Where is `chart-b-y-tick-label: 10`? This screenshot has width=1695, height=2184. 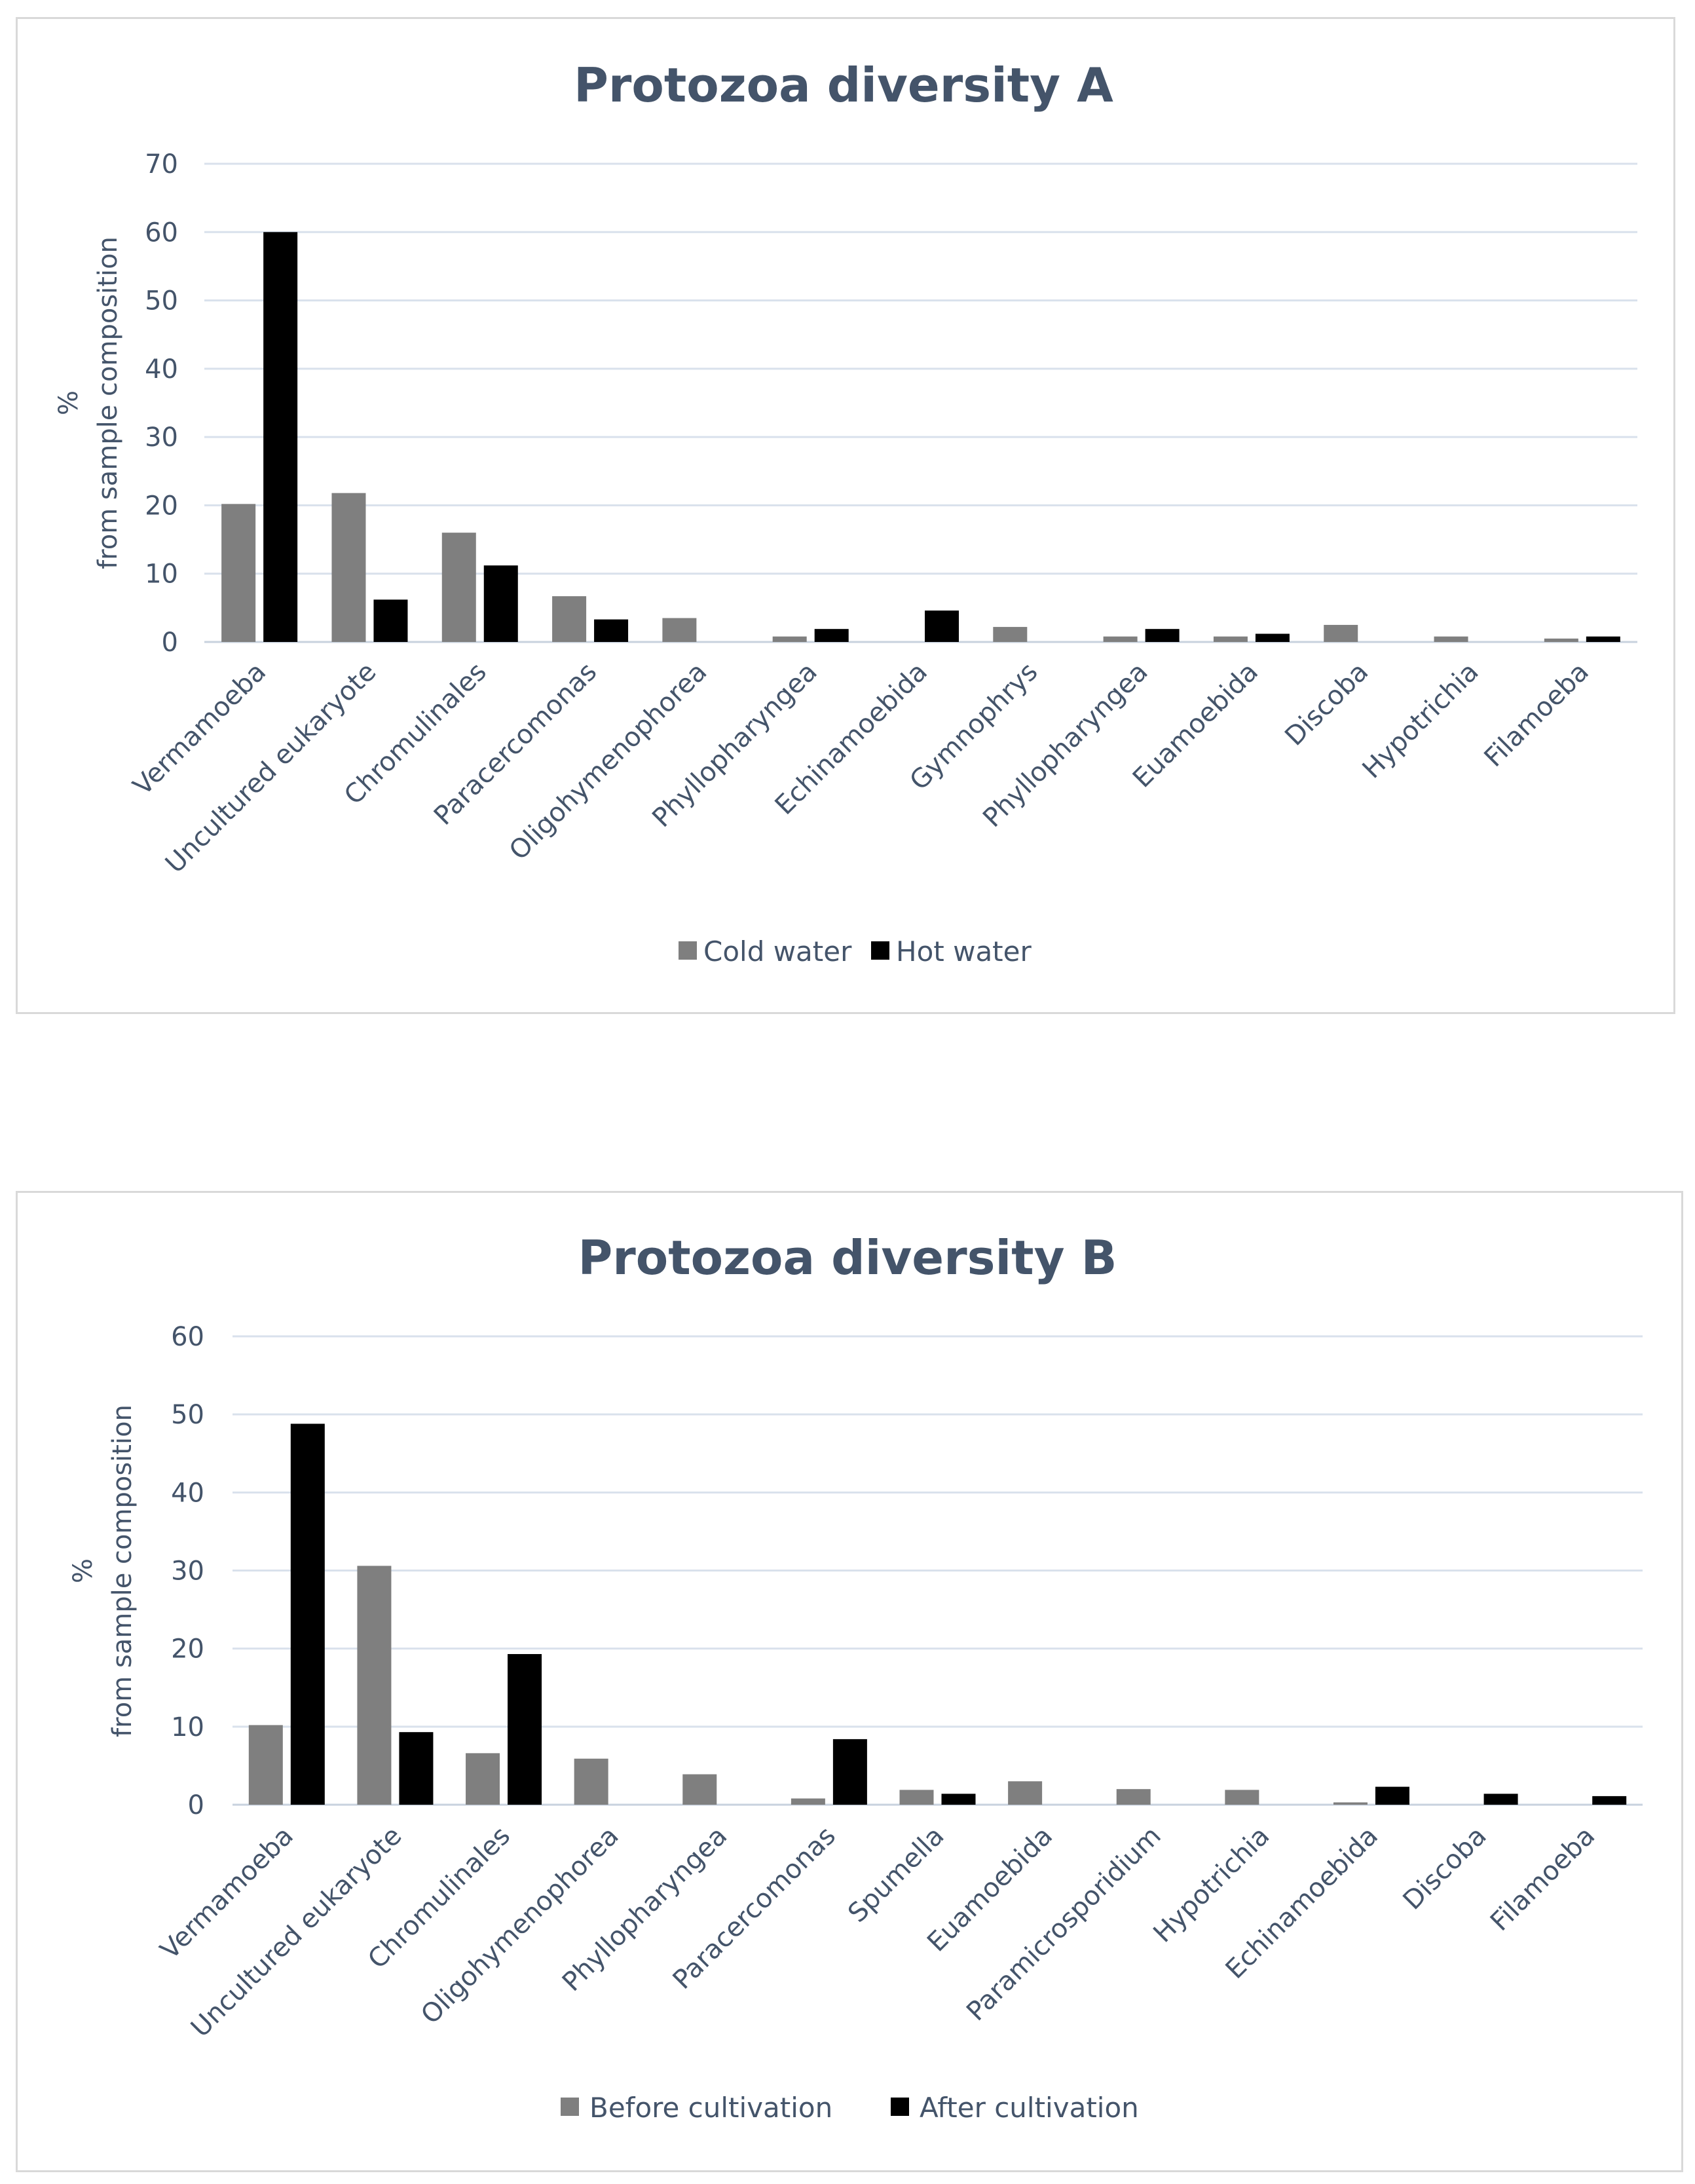
chart-b-y-tick-label: 10 is located at coordinates (187, 1727).